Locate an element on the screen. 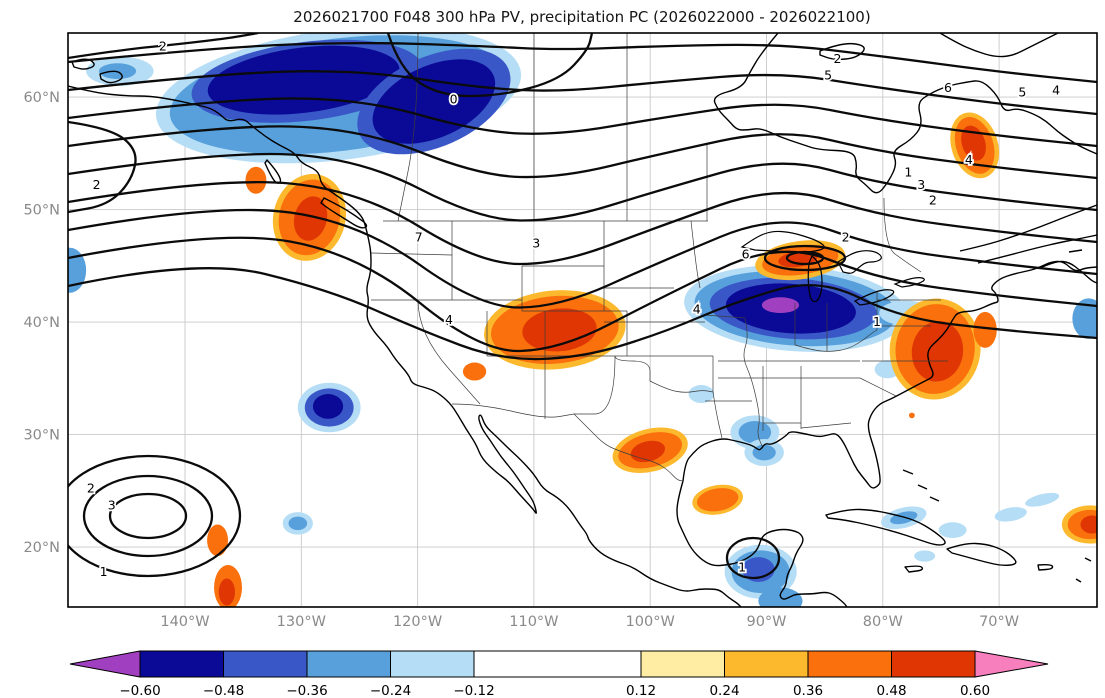 The image size is (1105, 698). colorbar-under-arrow is located at coordinates (105, 664).